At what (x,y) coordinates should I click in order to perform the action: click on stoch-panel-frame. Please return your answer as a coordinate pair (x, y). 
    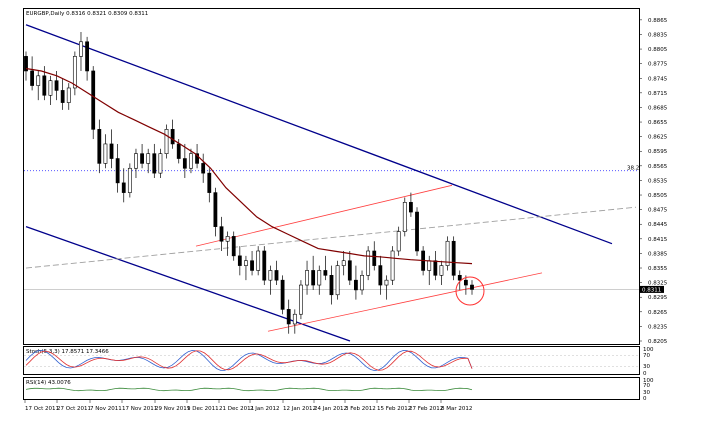
    Looking at the image, I should click on (331, 360).